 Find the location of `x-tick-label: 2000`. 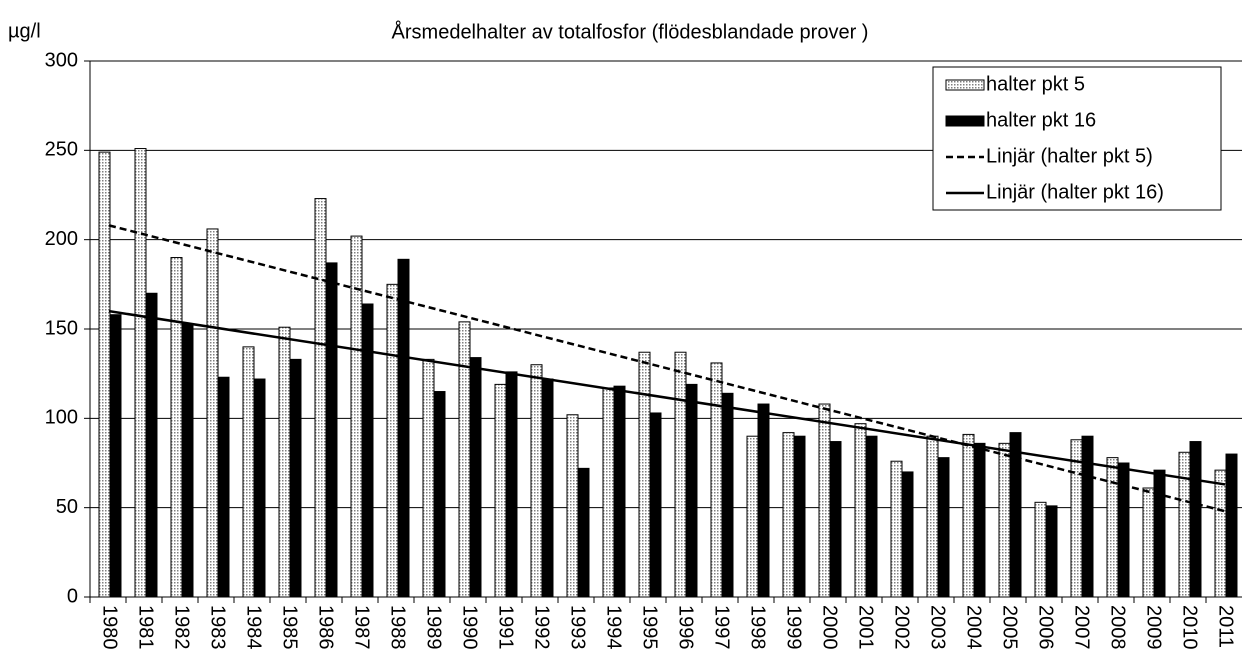

x-tick-label: 2000 is located at coordinates (830, 627).